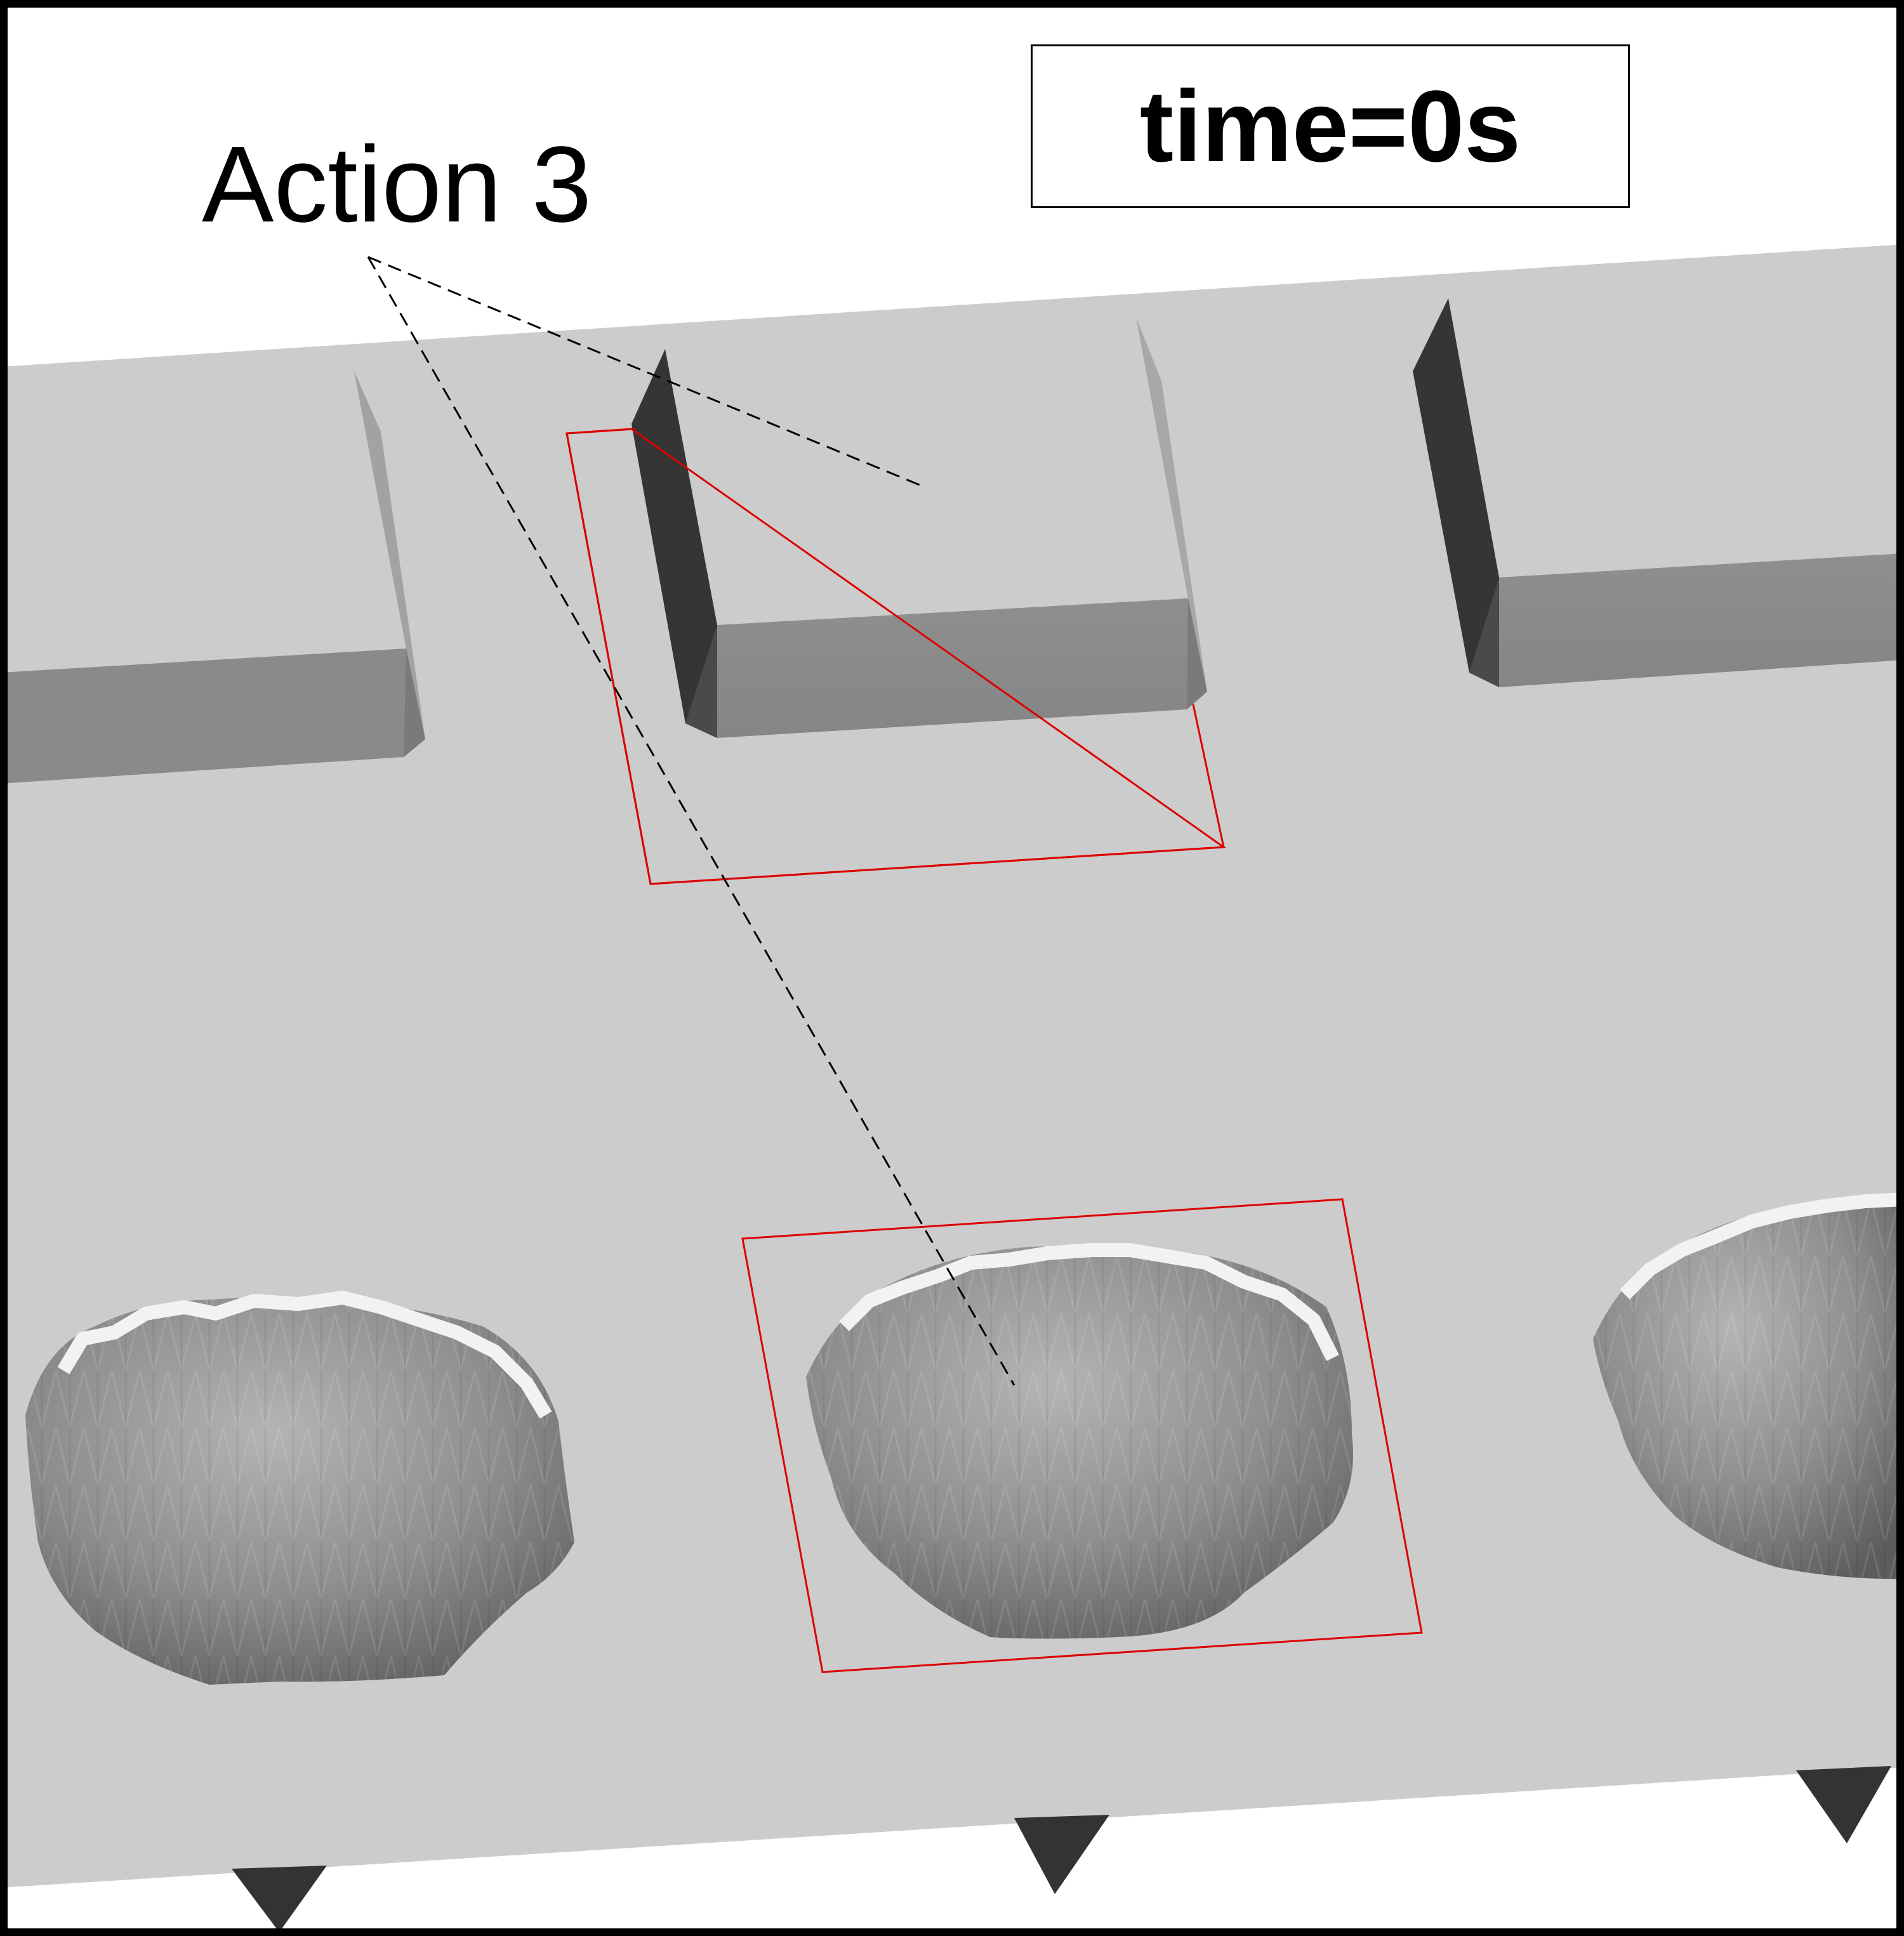 This screenshot has height=1936, width=1904. Describe the element at coordinates (397, 185) in the screenshot. I see `action-annotation-label: Action 3` at that location.